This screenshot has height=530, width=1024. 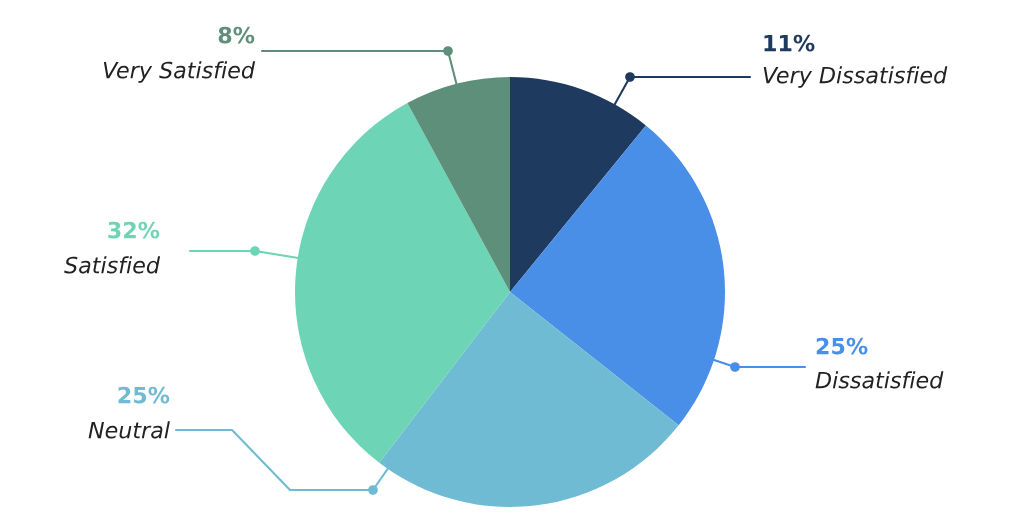 I want to click on slice-label: Neutral, so click(x=129, y=430).